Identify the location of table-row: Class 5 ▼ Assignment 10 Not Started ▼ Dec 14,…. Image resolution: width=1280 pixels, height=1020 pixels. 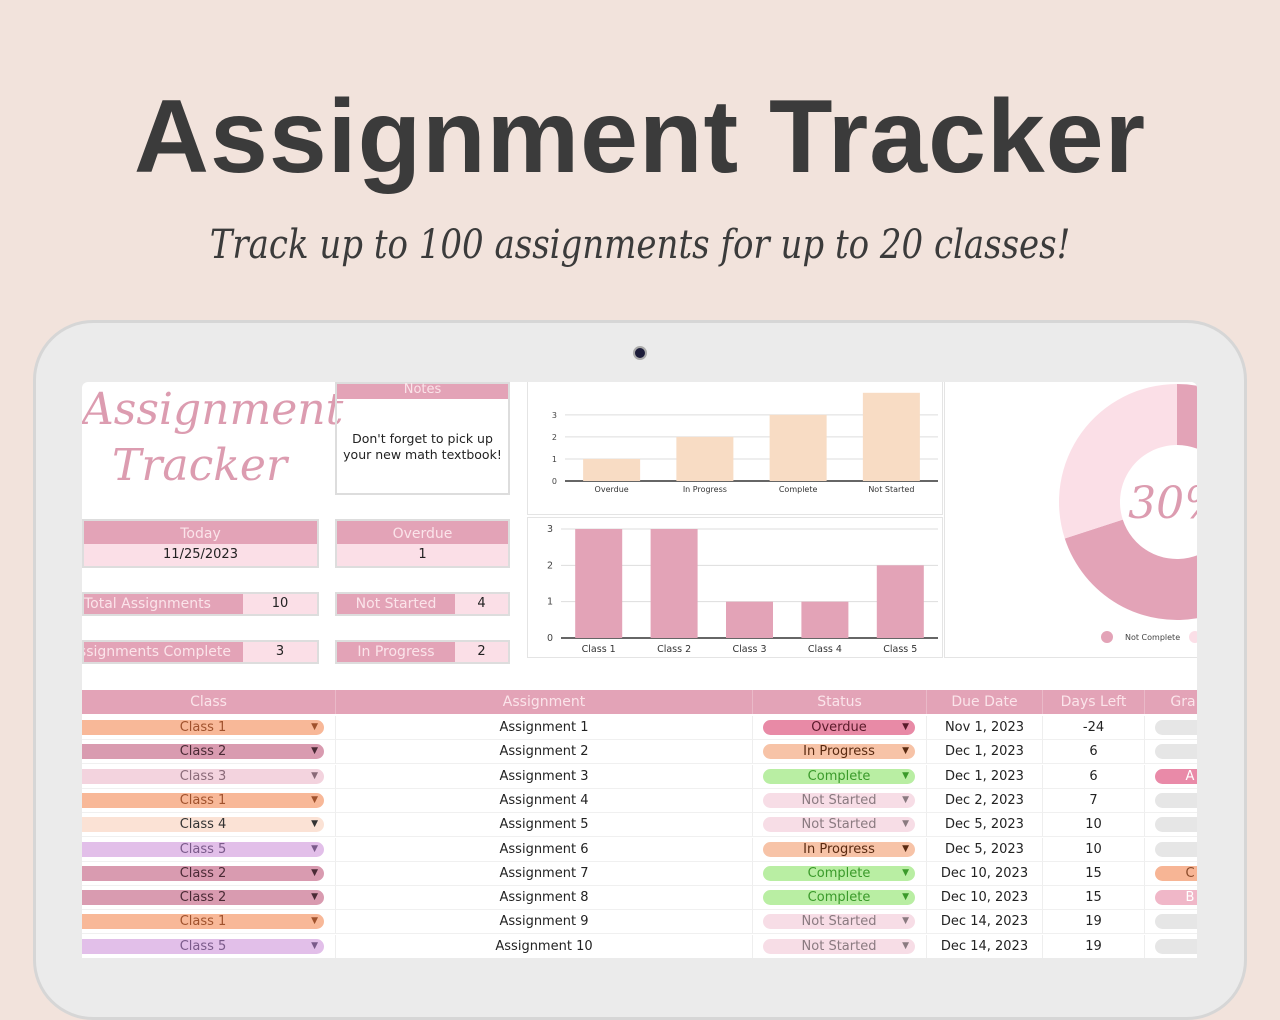
(639, 946).